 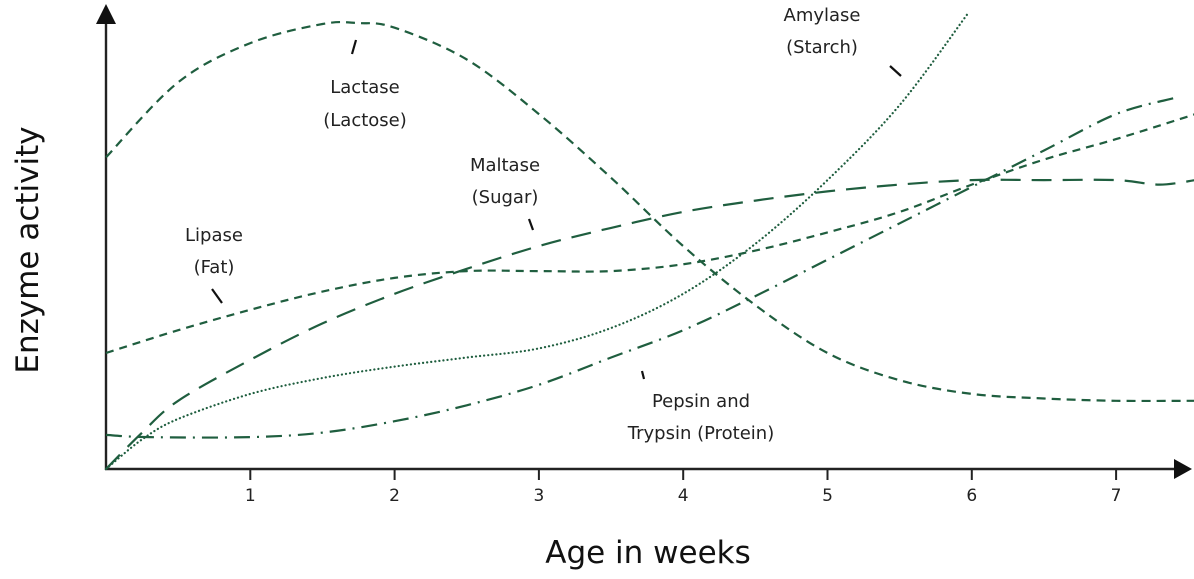 What do you see at coordinates (895, 71) in the screenshot?
I see `annotation-leader-amylase-starch` at bounding box center [895, 71].